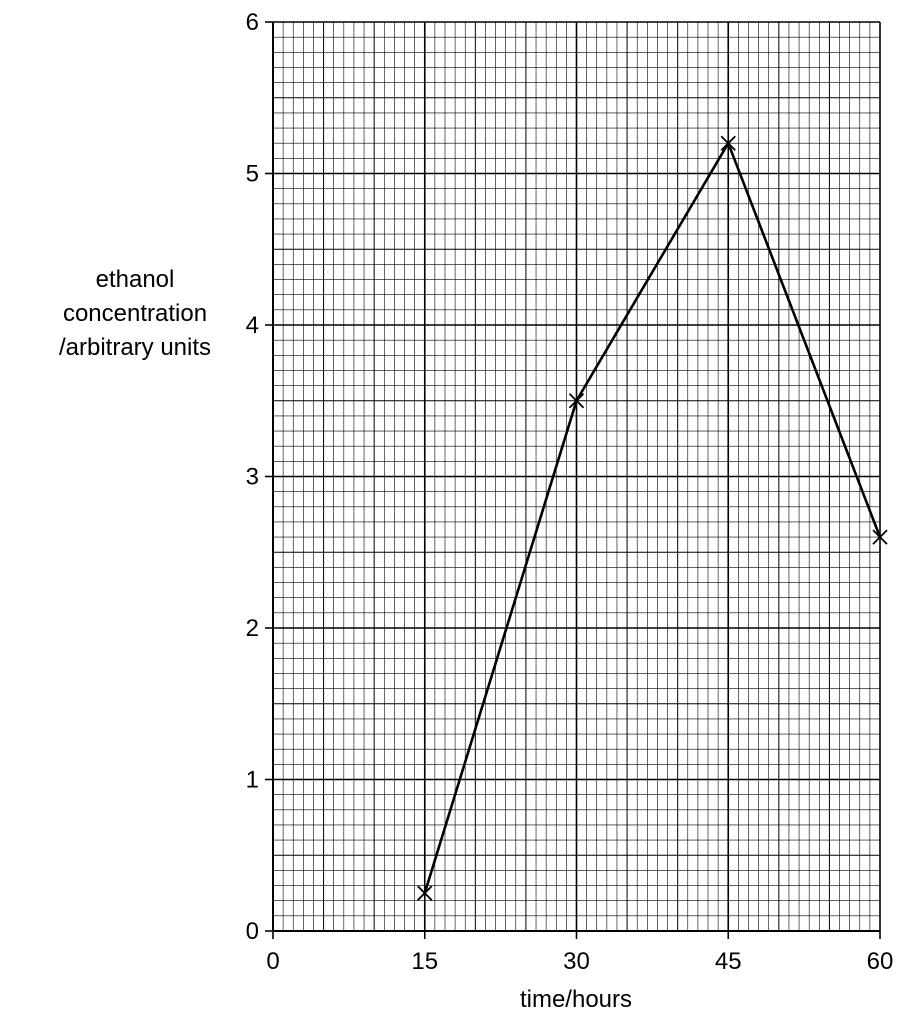 This screenshot has width=897, height=1014. What do you see at coordinates (252, 628) in the screenshot?
I see `y-tick-label: 2` at bounding box center [252, 628].